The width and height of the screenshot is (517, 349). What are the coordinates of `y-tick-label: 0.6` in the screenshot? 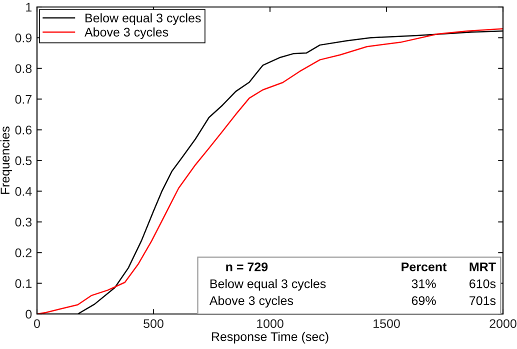 It's located at (23, 130).